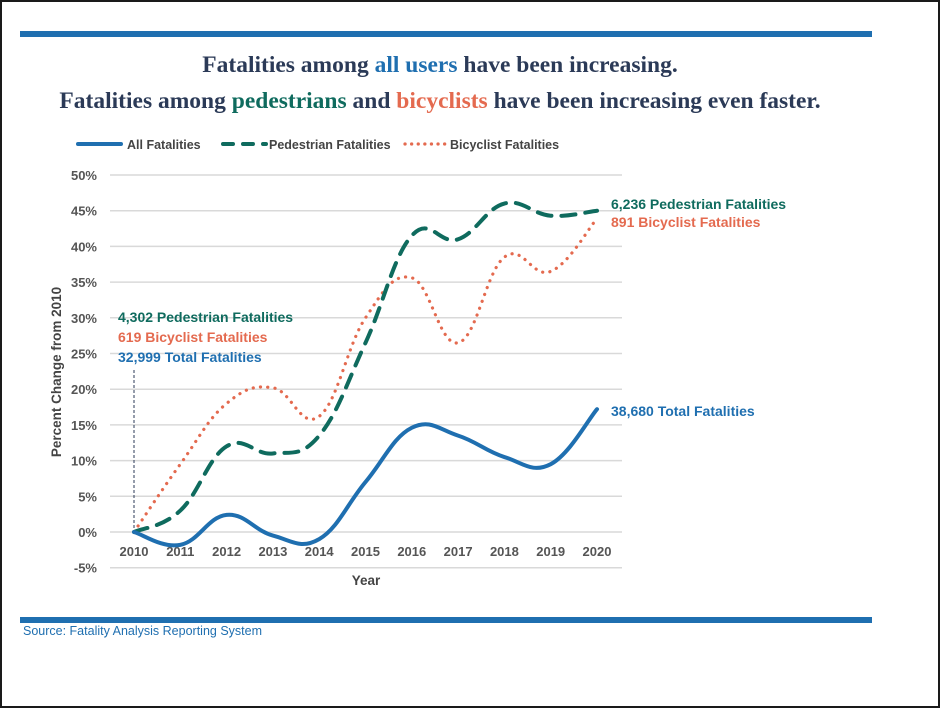  What do you see at coordinates (84, 246) in the screenshot?
I see `y-tick-label: 40%` at bounding box center [84, 246].